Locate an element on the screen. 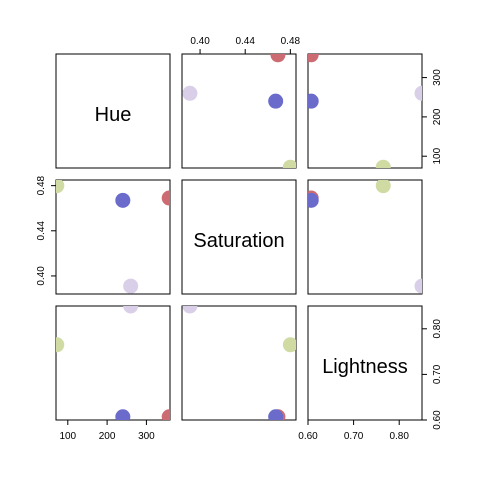 This screenshot has width=480, height=480. point-1-saturation-vs-hue is located at coordinates (123, 200).